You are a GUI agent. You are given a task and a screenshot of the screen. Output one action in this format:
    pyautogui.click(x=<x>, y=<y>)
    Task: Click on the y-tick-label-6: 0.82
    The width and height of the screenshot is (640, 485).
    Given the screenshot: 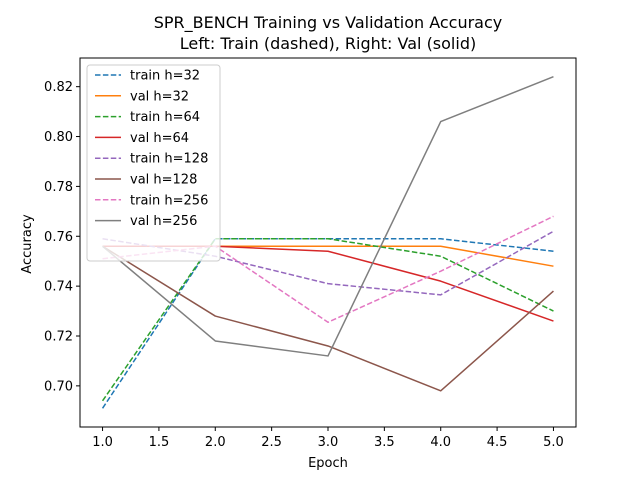 What is the action you would take?
    pyautogui.click(x=58, y=87)
    